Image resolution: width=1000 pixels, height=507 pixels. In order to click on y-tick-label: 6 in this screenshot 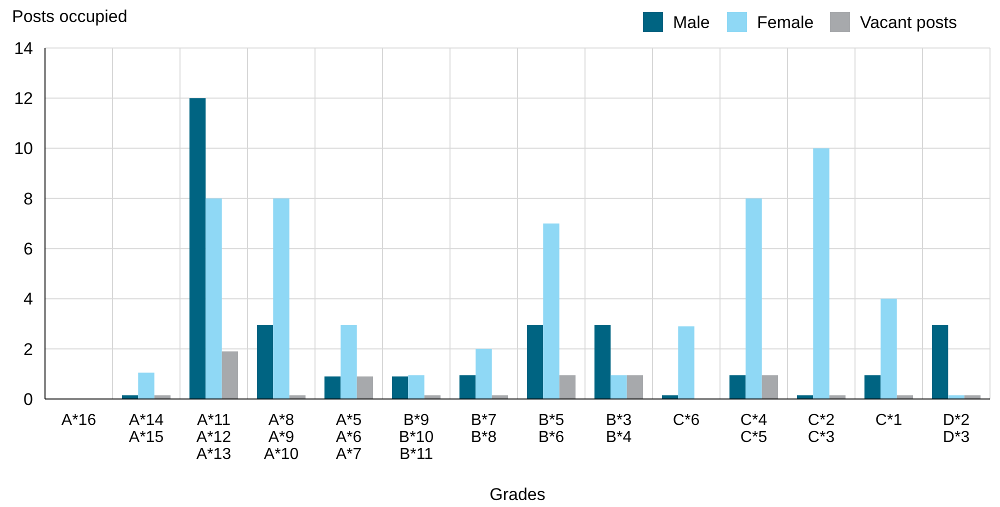, I will do `click(28, 249)`.